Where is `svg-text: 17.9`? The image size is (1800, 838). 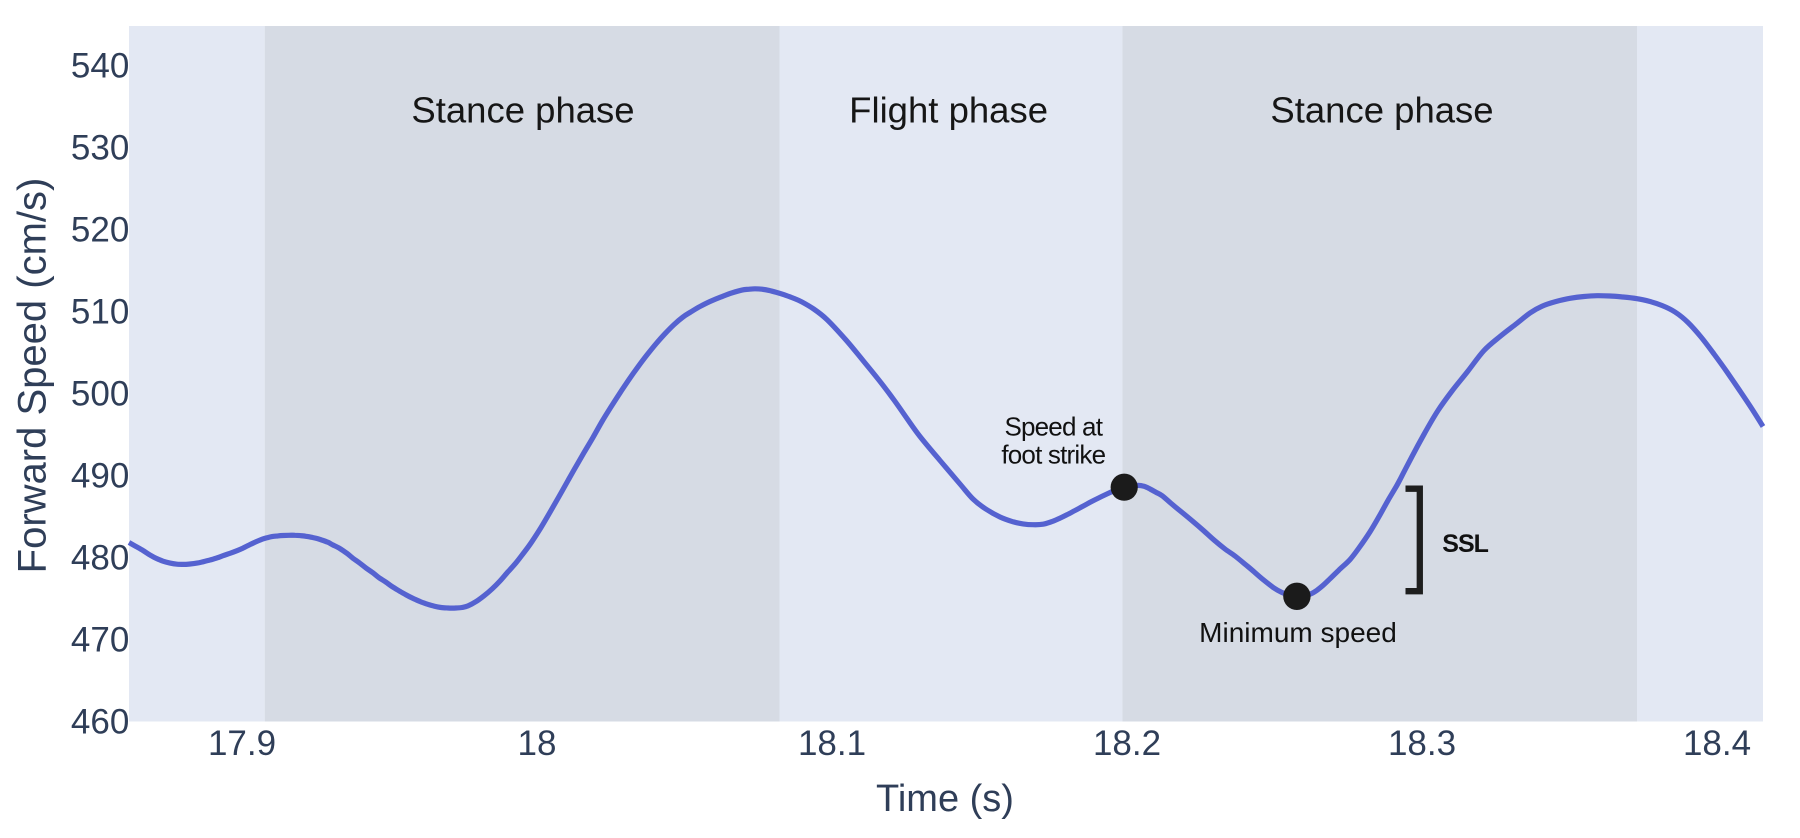 svg-text: 17.9 is located at coordinates (242, 743).